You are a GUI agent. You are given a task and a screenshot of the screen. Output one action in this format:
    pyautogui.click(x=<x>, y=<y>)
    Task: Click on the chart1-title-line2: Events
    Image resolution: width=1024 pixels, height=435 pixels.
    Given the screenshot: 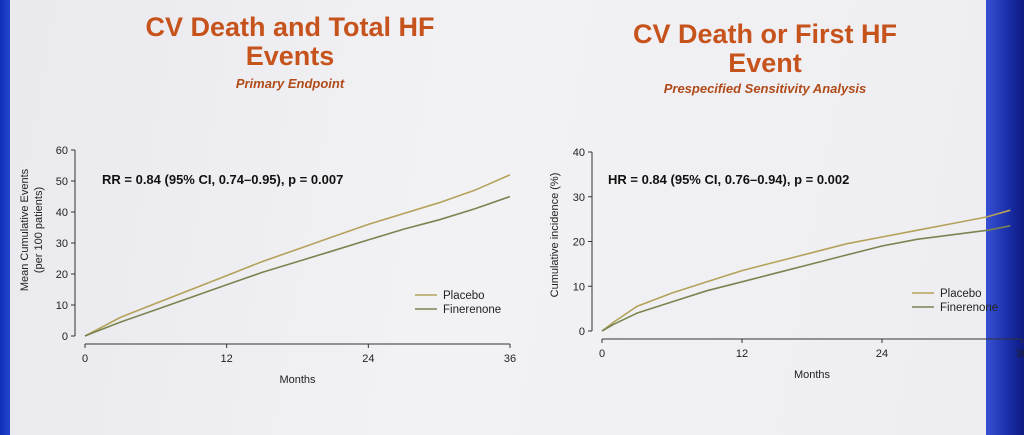 What is the action you would take?
    pyautogui.click(x=290, y=56)
    